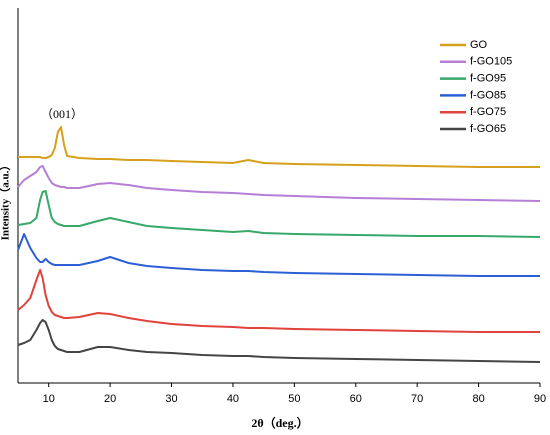 This screenshot has height=435, width=550. Describe the element at coordinates (540, 399) in the screenshot. I see `x-tick-label: 90` at that location.